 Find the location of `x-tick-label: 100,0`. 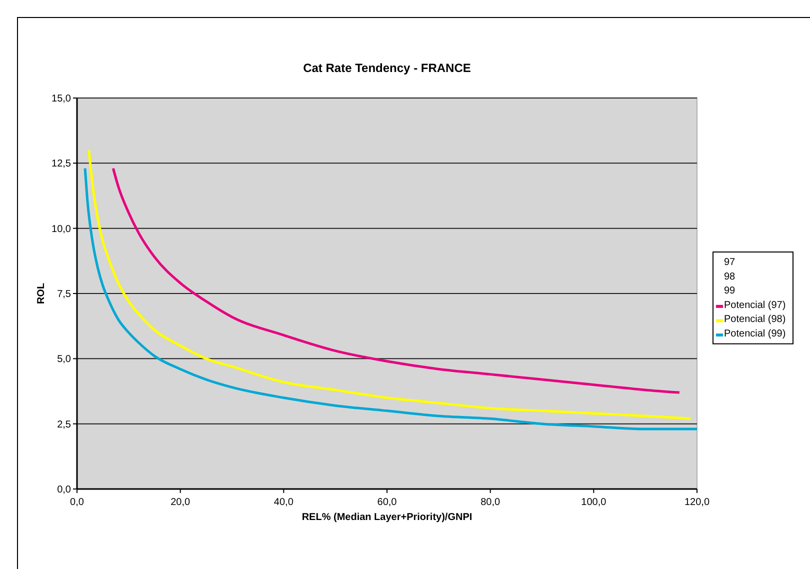

x-tick-label: 100,0 is located at coordinates (594, 502).